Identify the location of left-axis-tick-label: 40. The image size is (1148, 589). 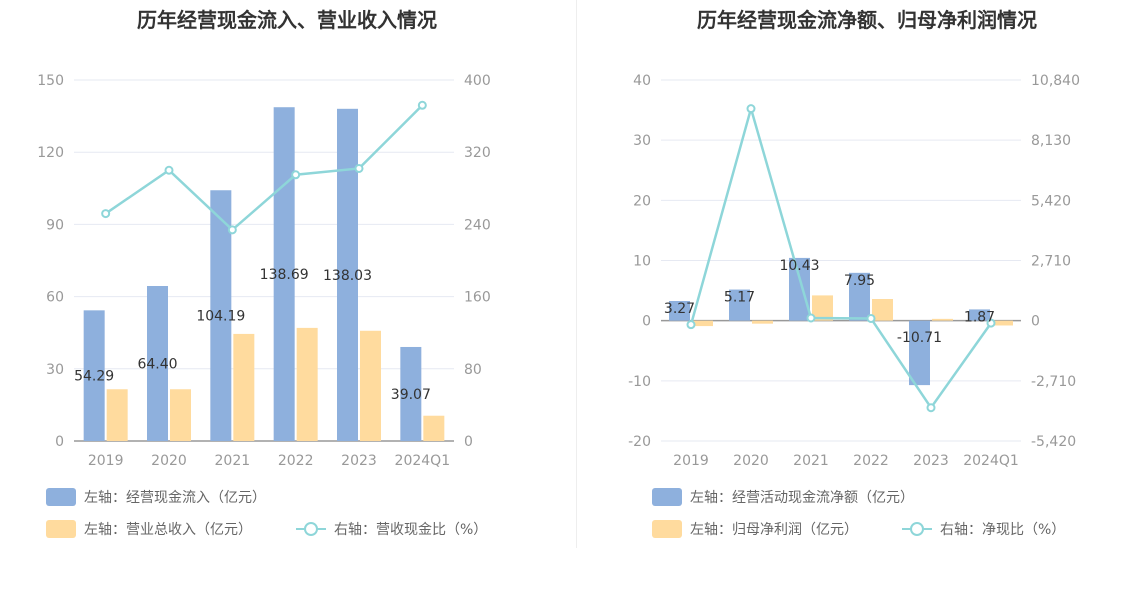
(642, 81).